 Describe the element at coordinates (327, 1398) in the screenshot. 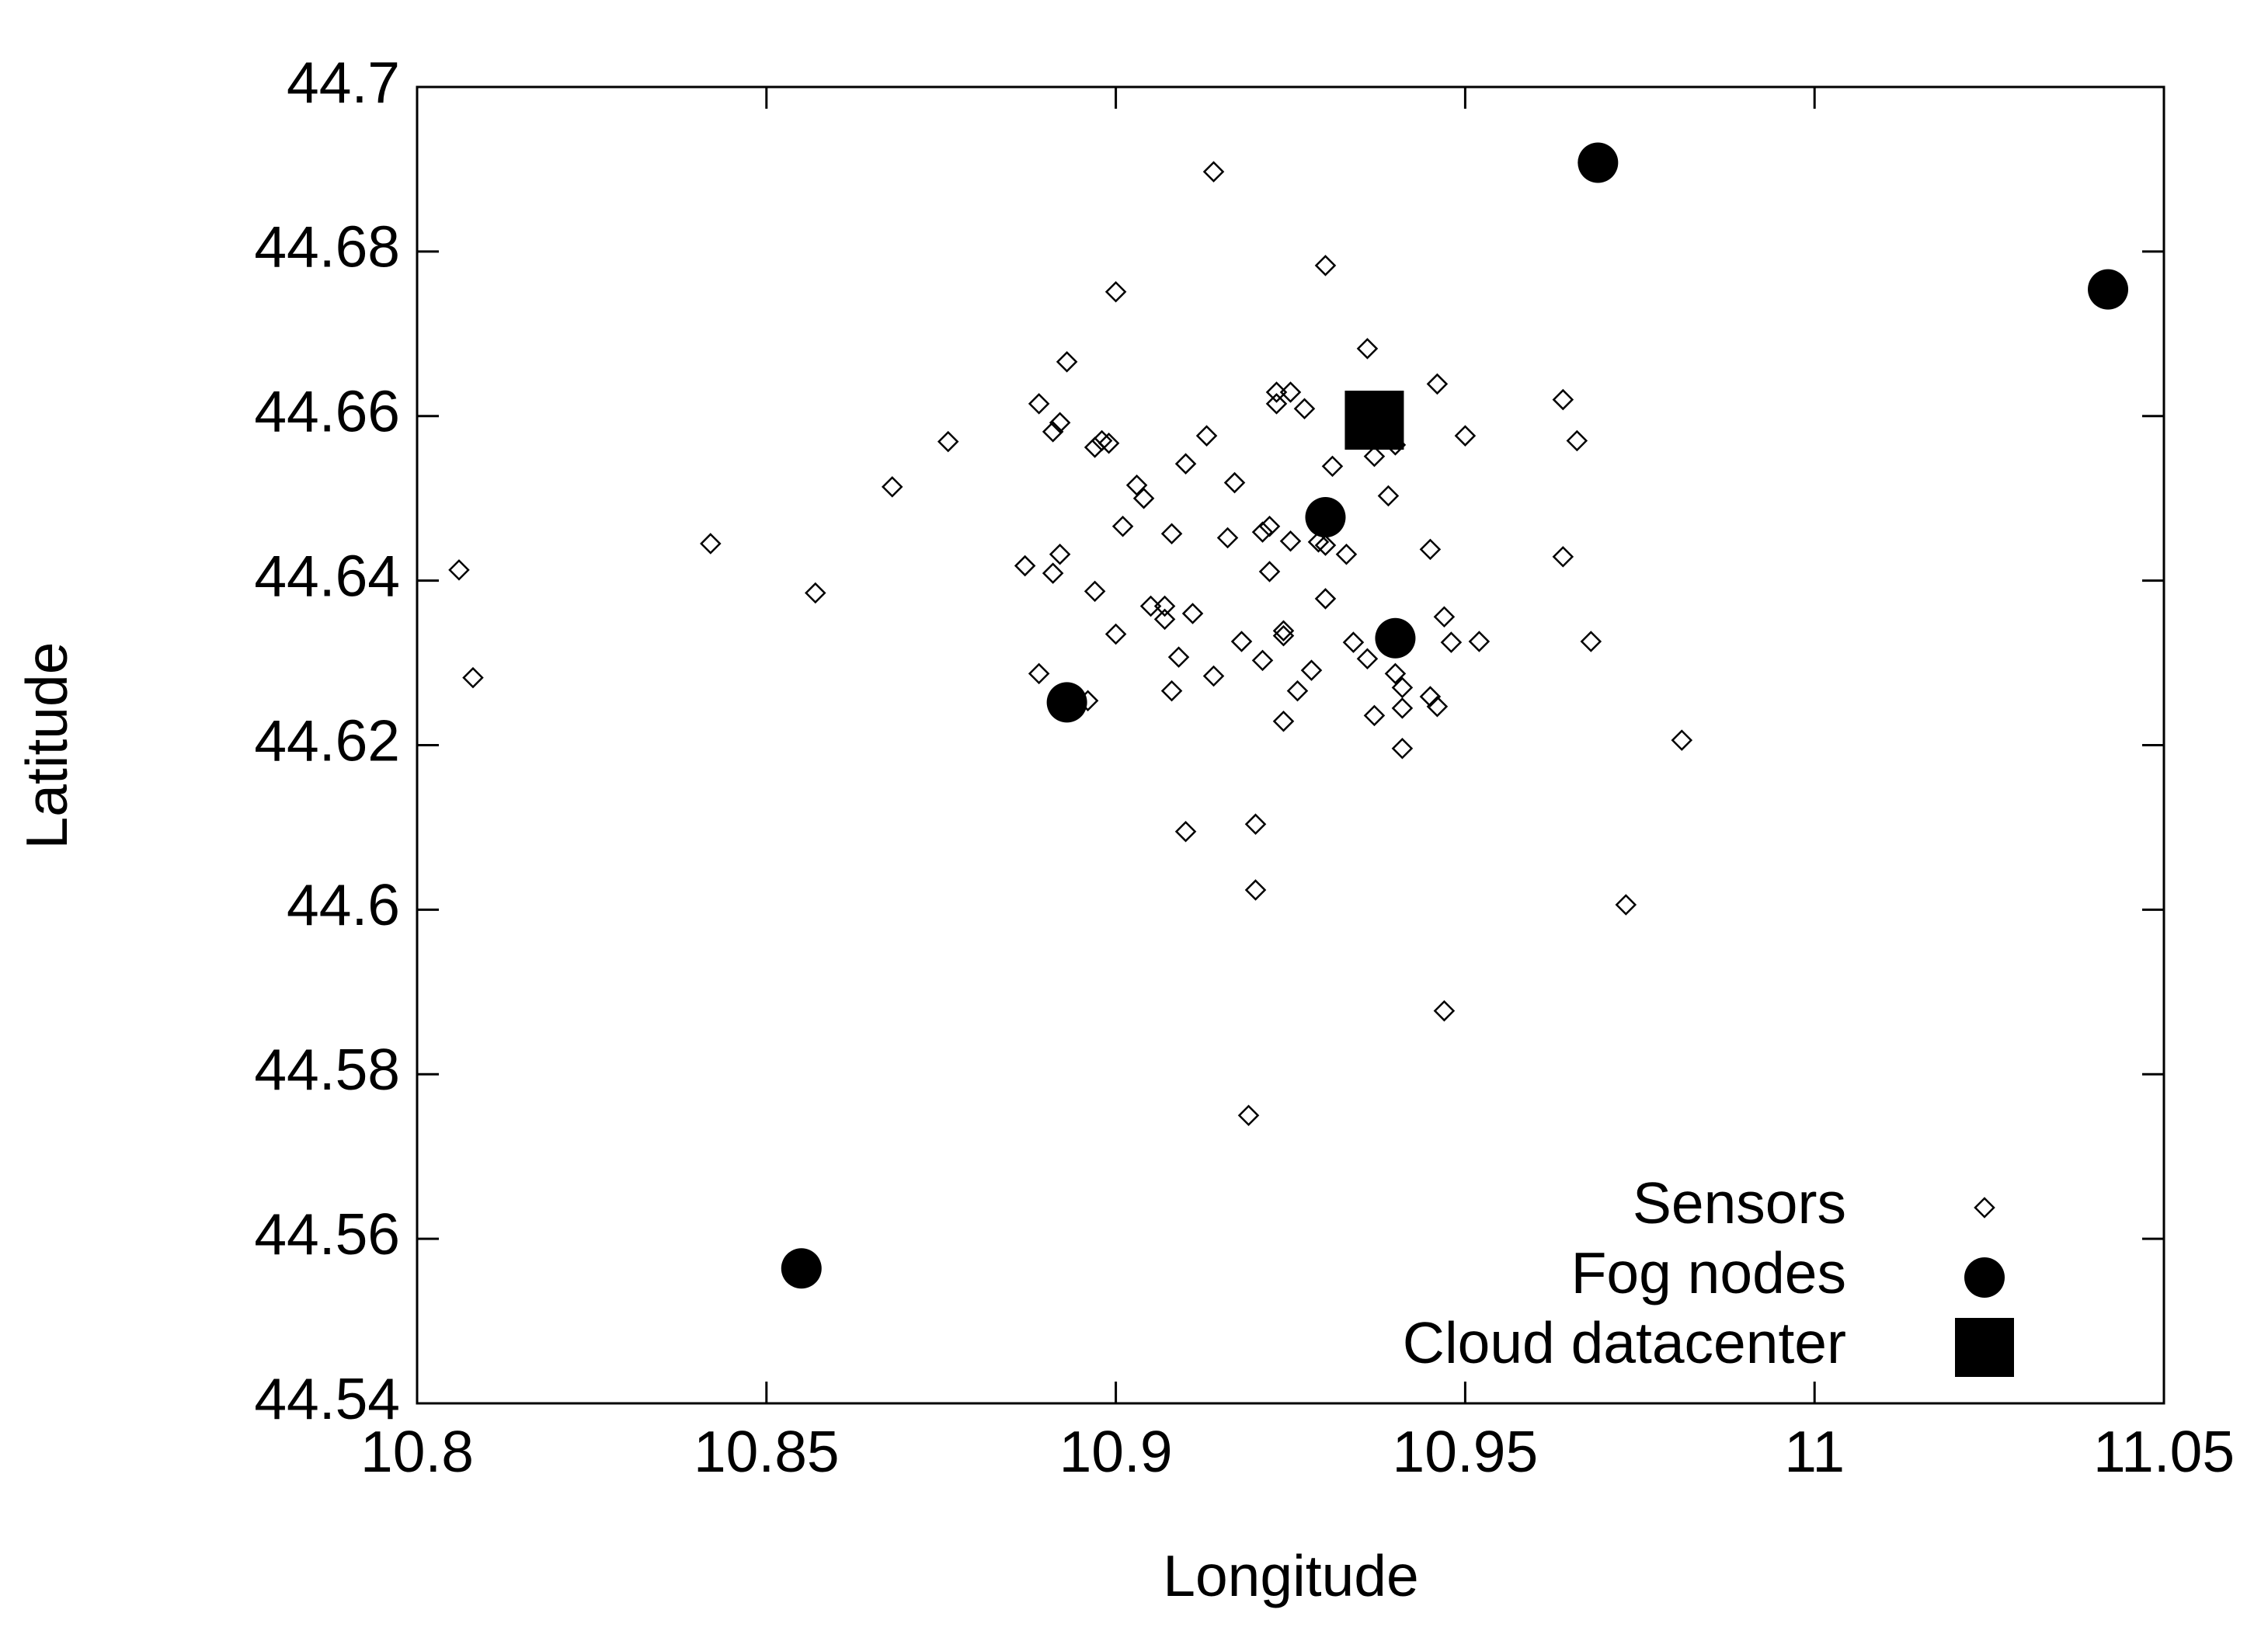

I see `y-tick-label: 44.54` at that location.